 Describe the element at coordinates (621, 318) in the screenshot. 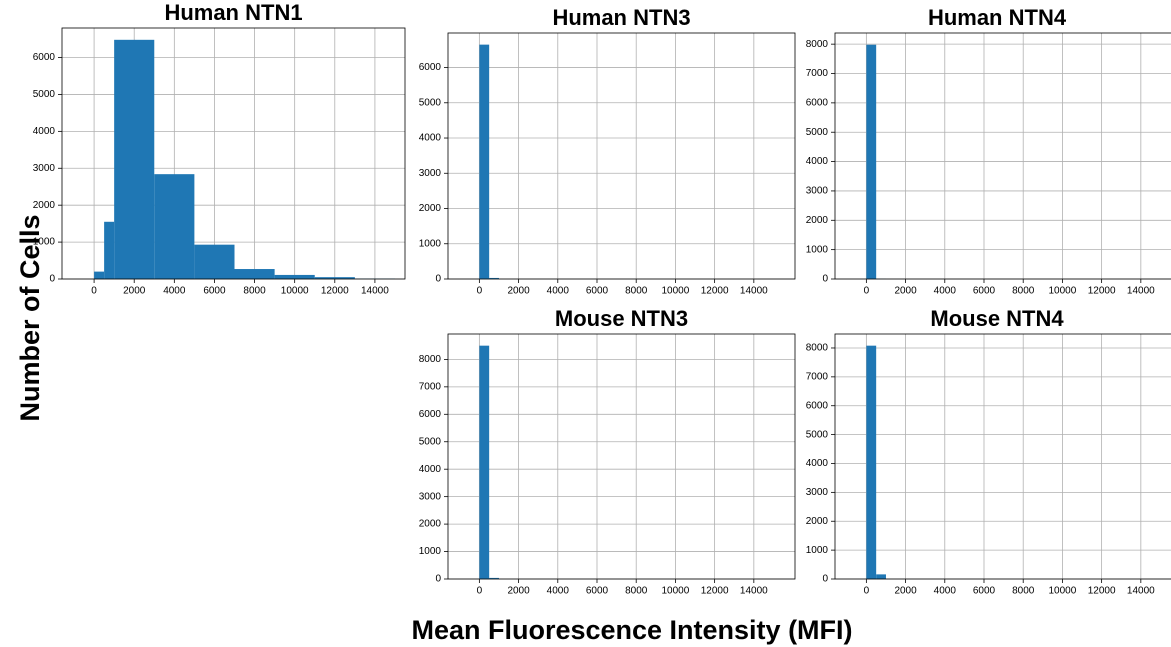

I see `chart-title: Mouse NTN3` at that location.